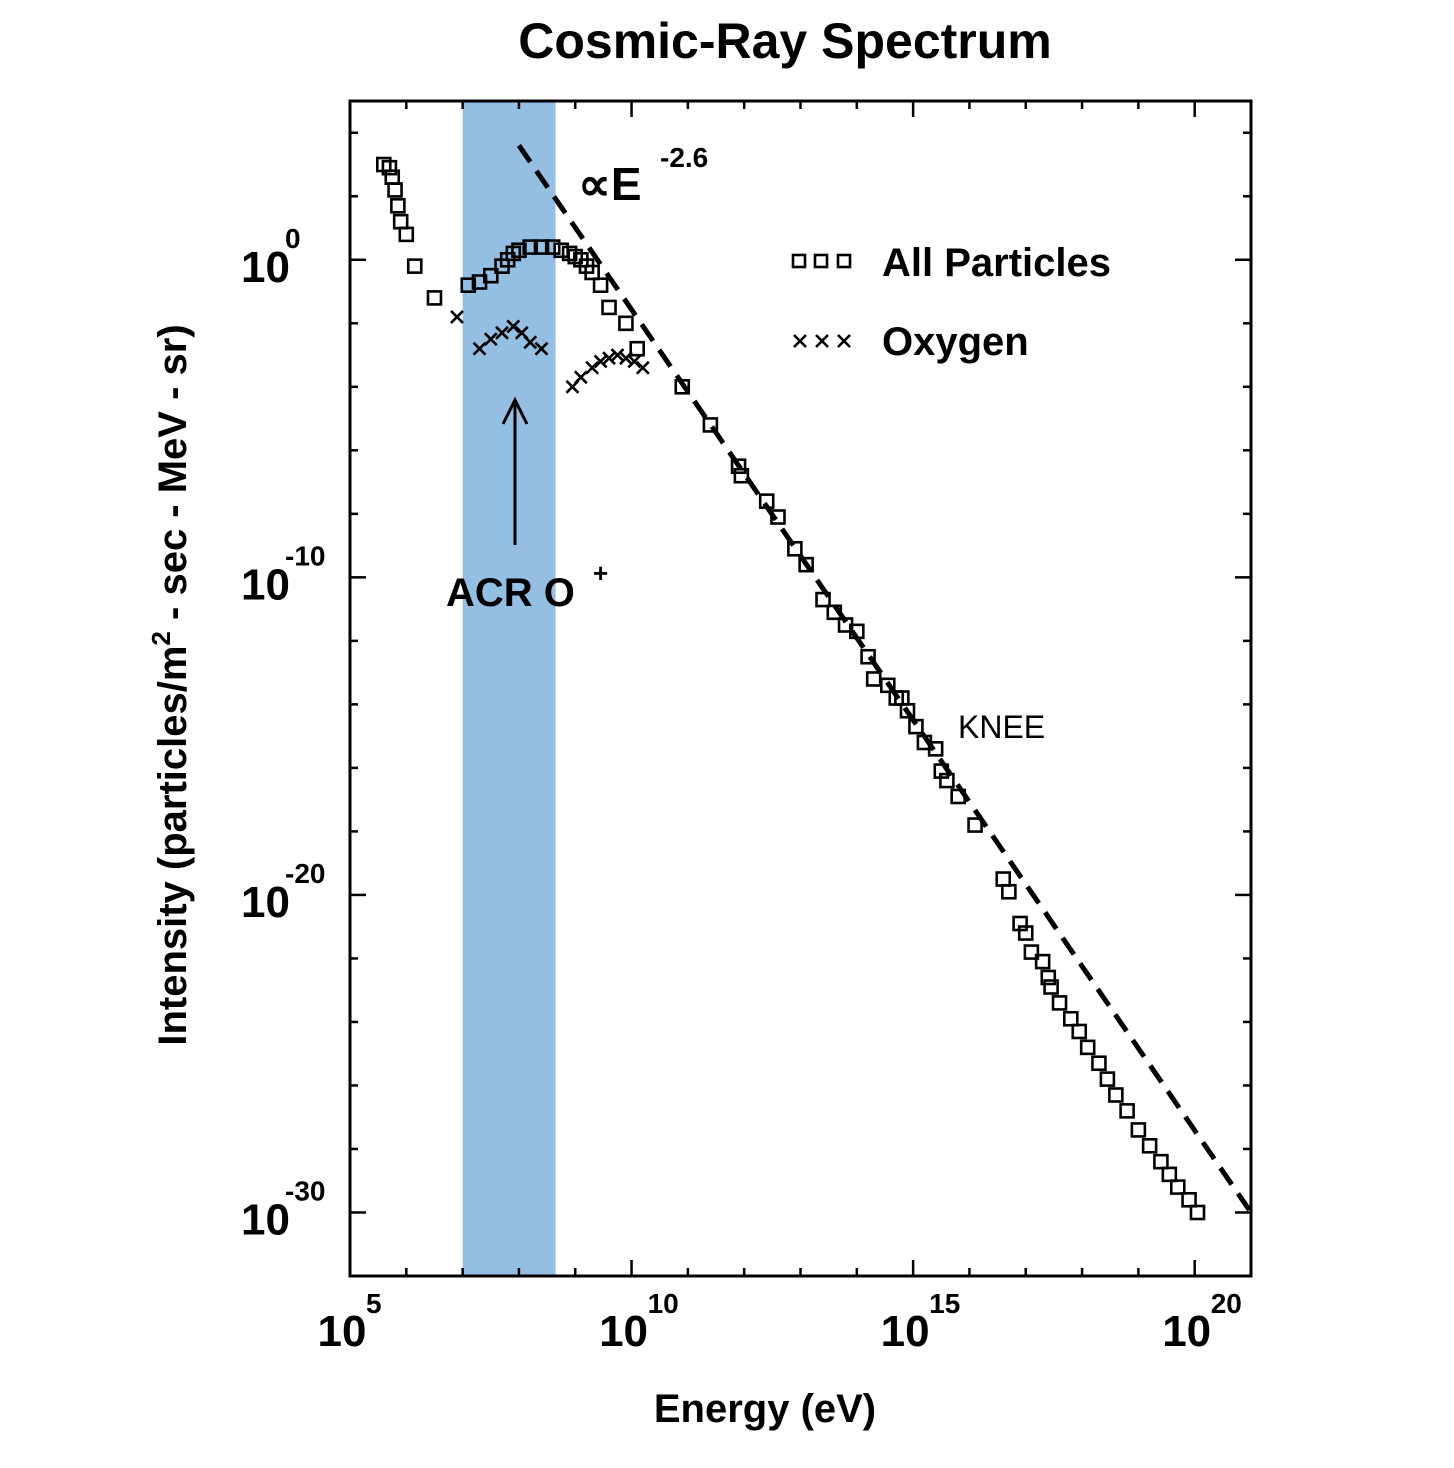 This screenshot has height=1468, width=1454. Describe the element at coordinates (515, 410) in the screenshot. I see `acr-arrow-head` at that location.